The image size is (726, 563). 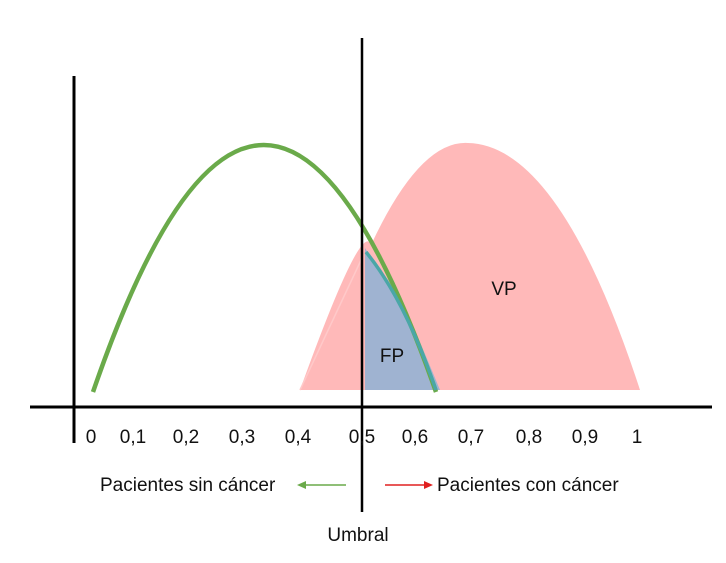 I want to click on no-cancer-curve-fp-segment, so click(x=401, y=320).